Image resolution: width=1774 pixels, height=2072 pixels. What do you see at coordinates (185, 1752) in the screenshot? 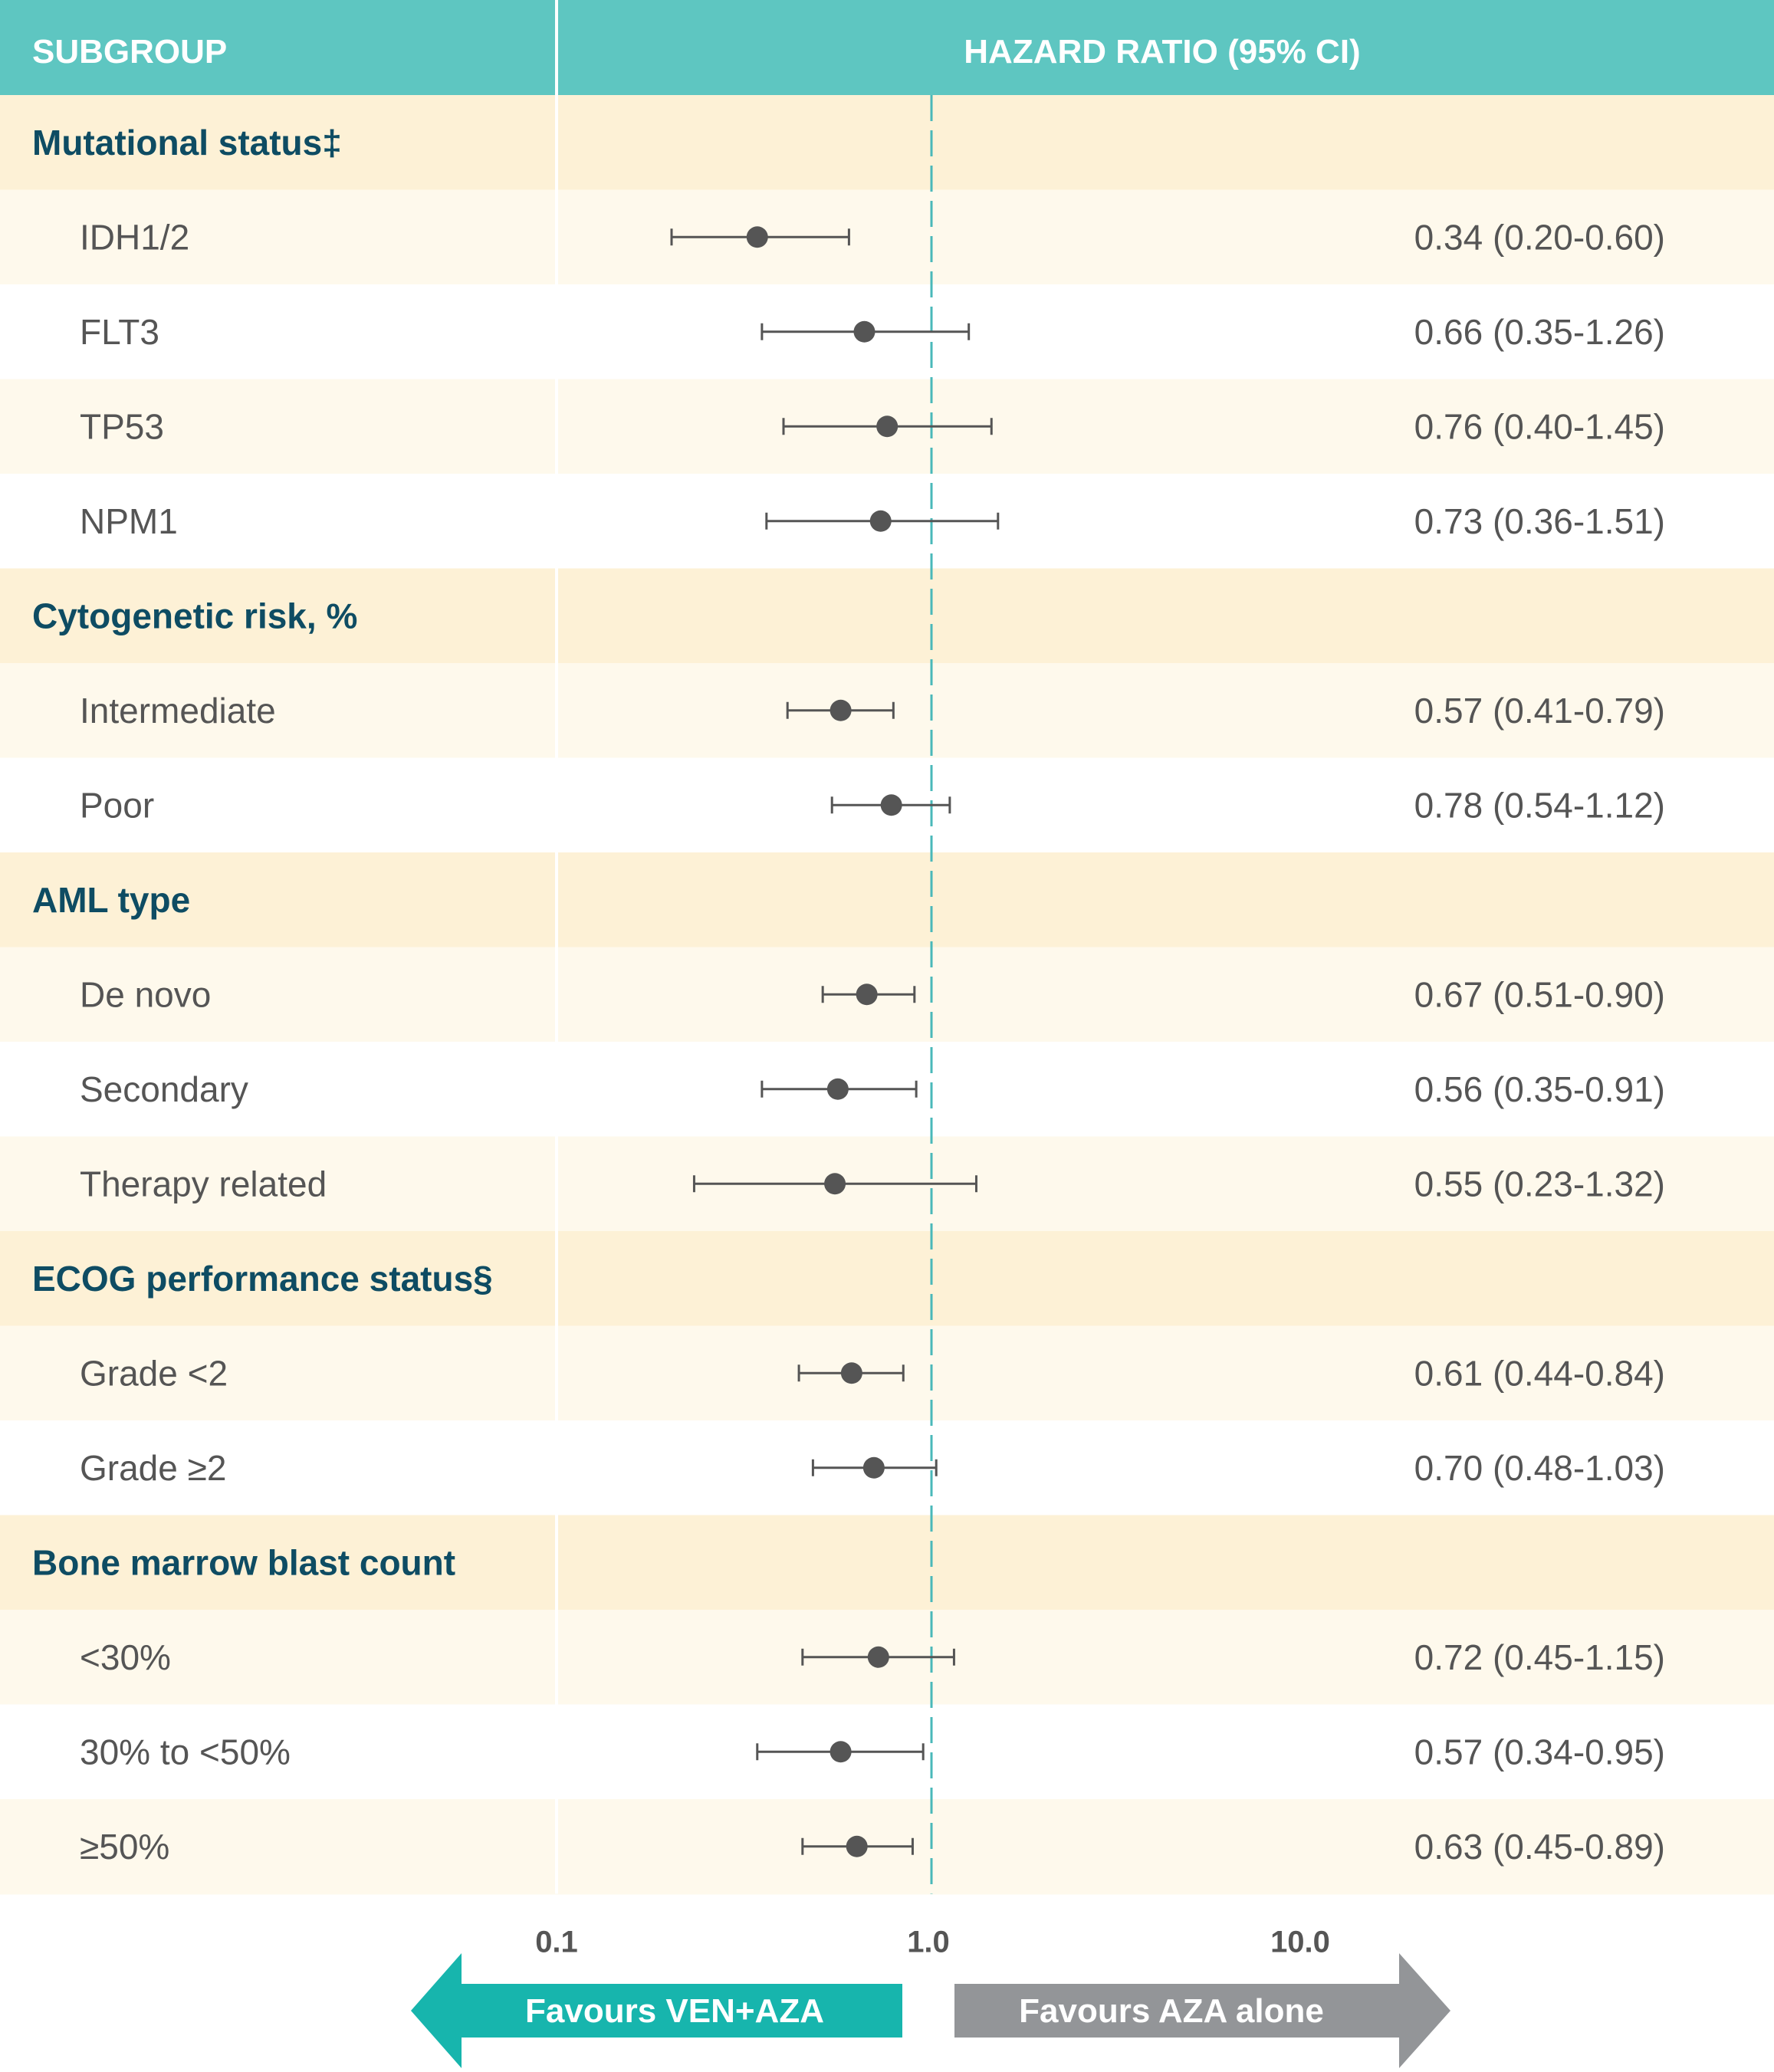
I see `subgroup-label: 30% to <50%` at bounding box center [185, 1752].